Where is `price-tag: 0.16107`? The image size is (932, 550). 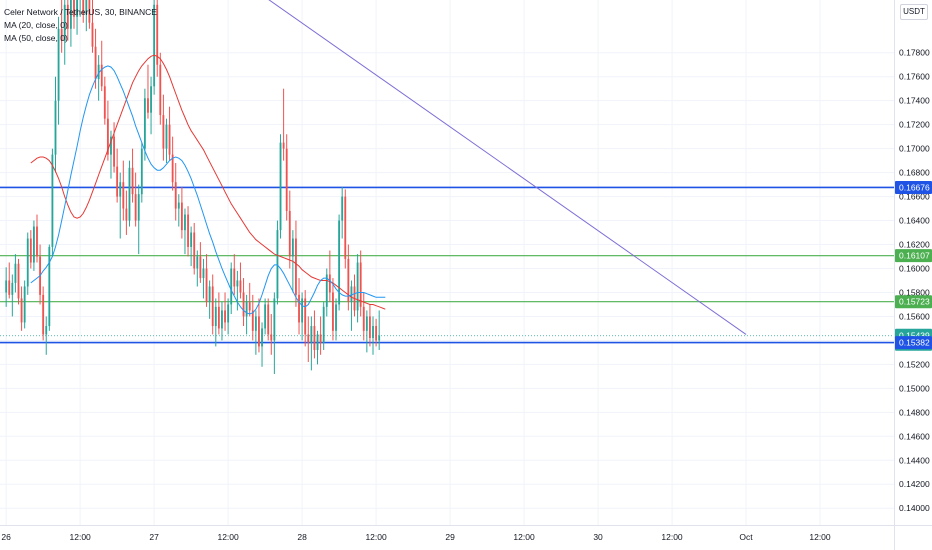 price-tag: 0.16107 is located at coordinates (914, 256).